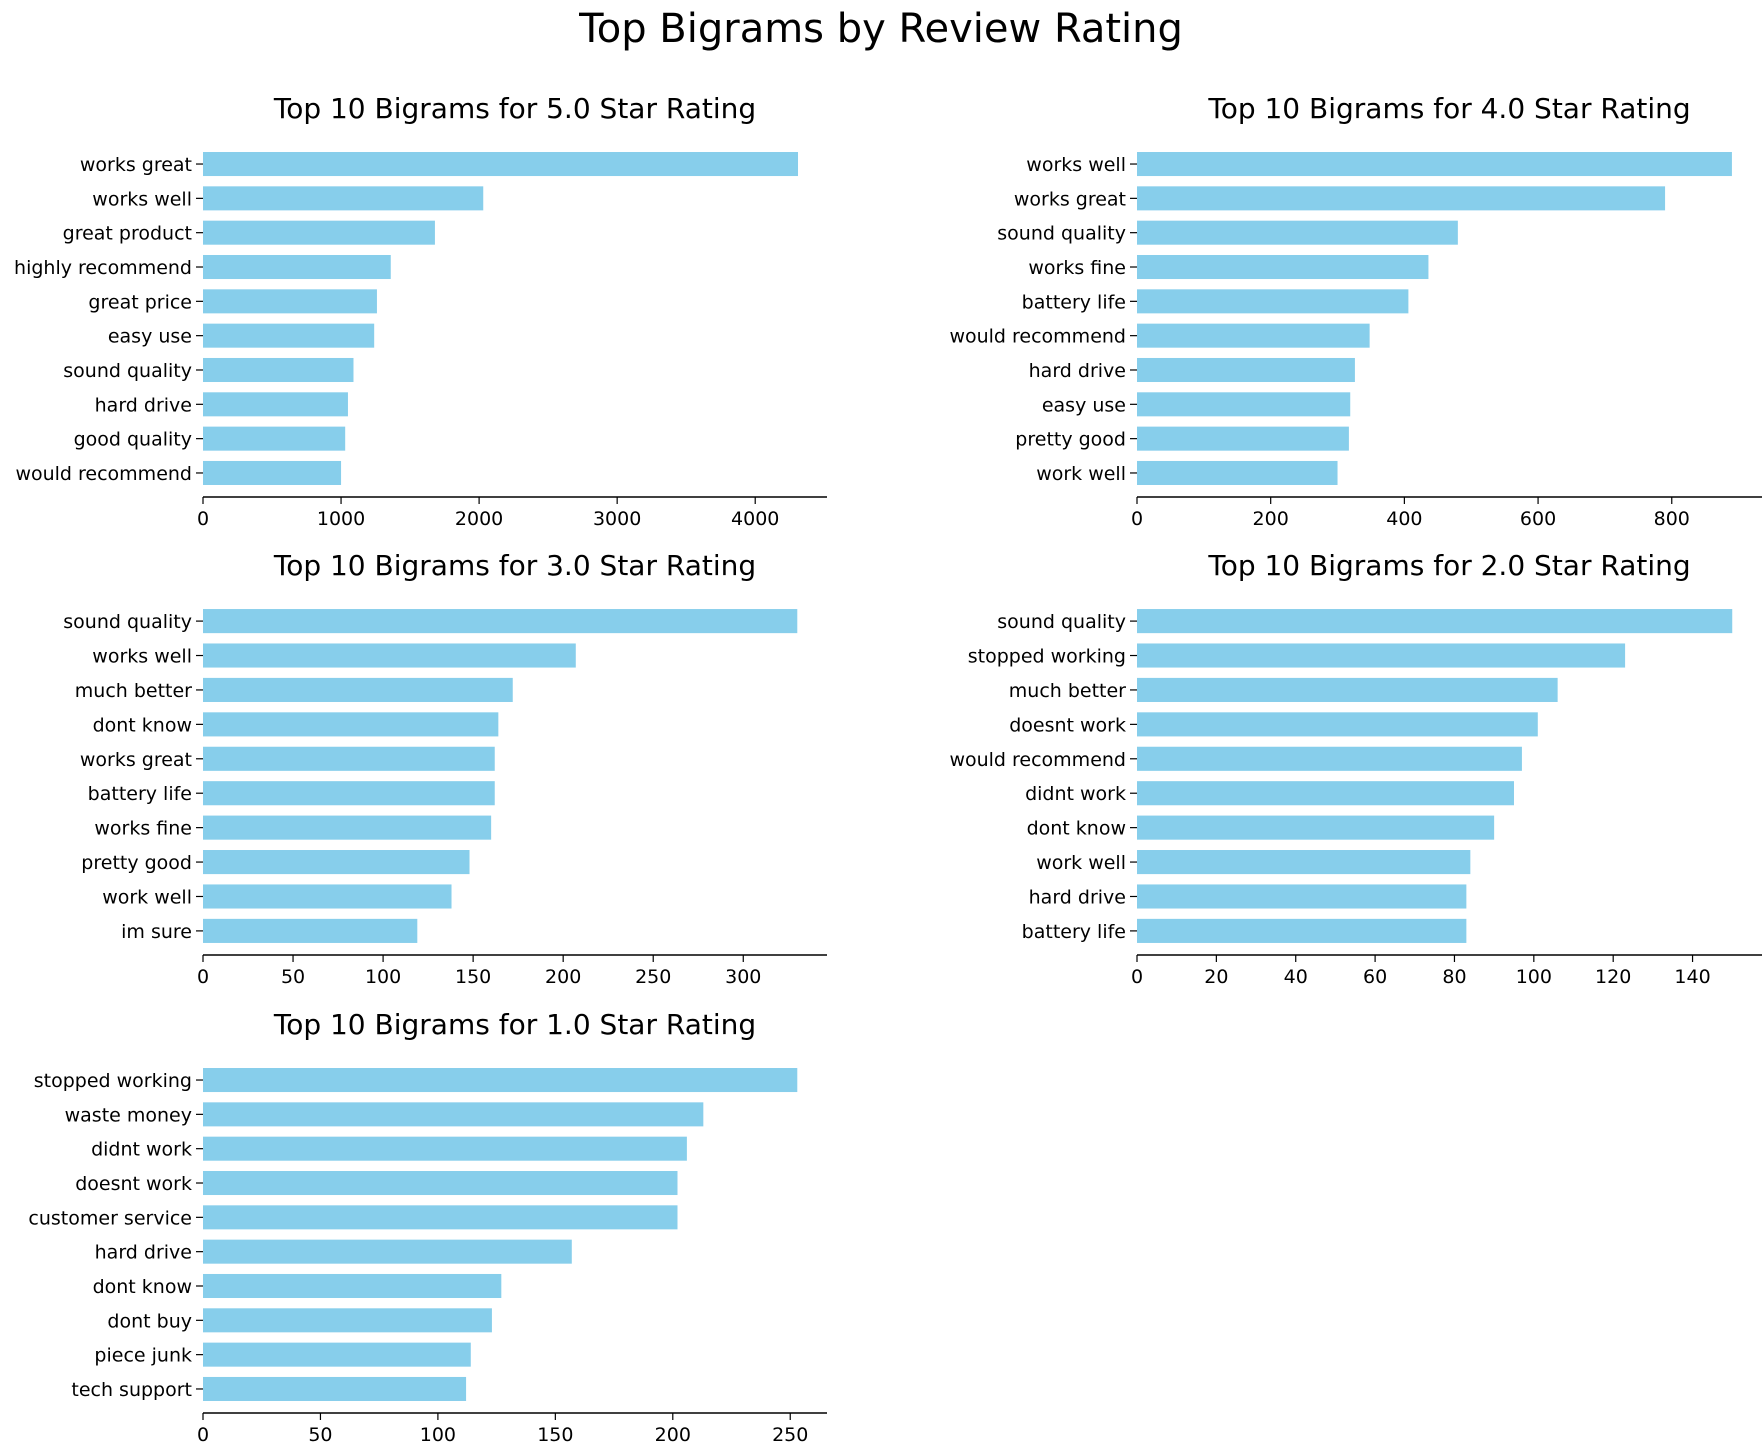 This screenshot has width=1762, height=1443. Describe the element at coordinates (1454, 977) in the screenshot. I see `x-tick-label: 80` at that location.